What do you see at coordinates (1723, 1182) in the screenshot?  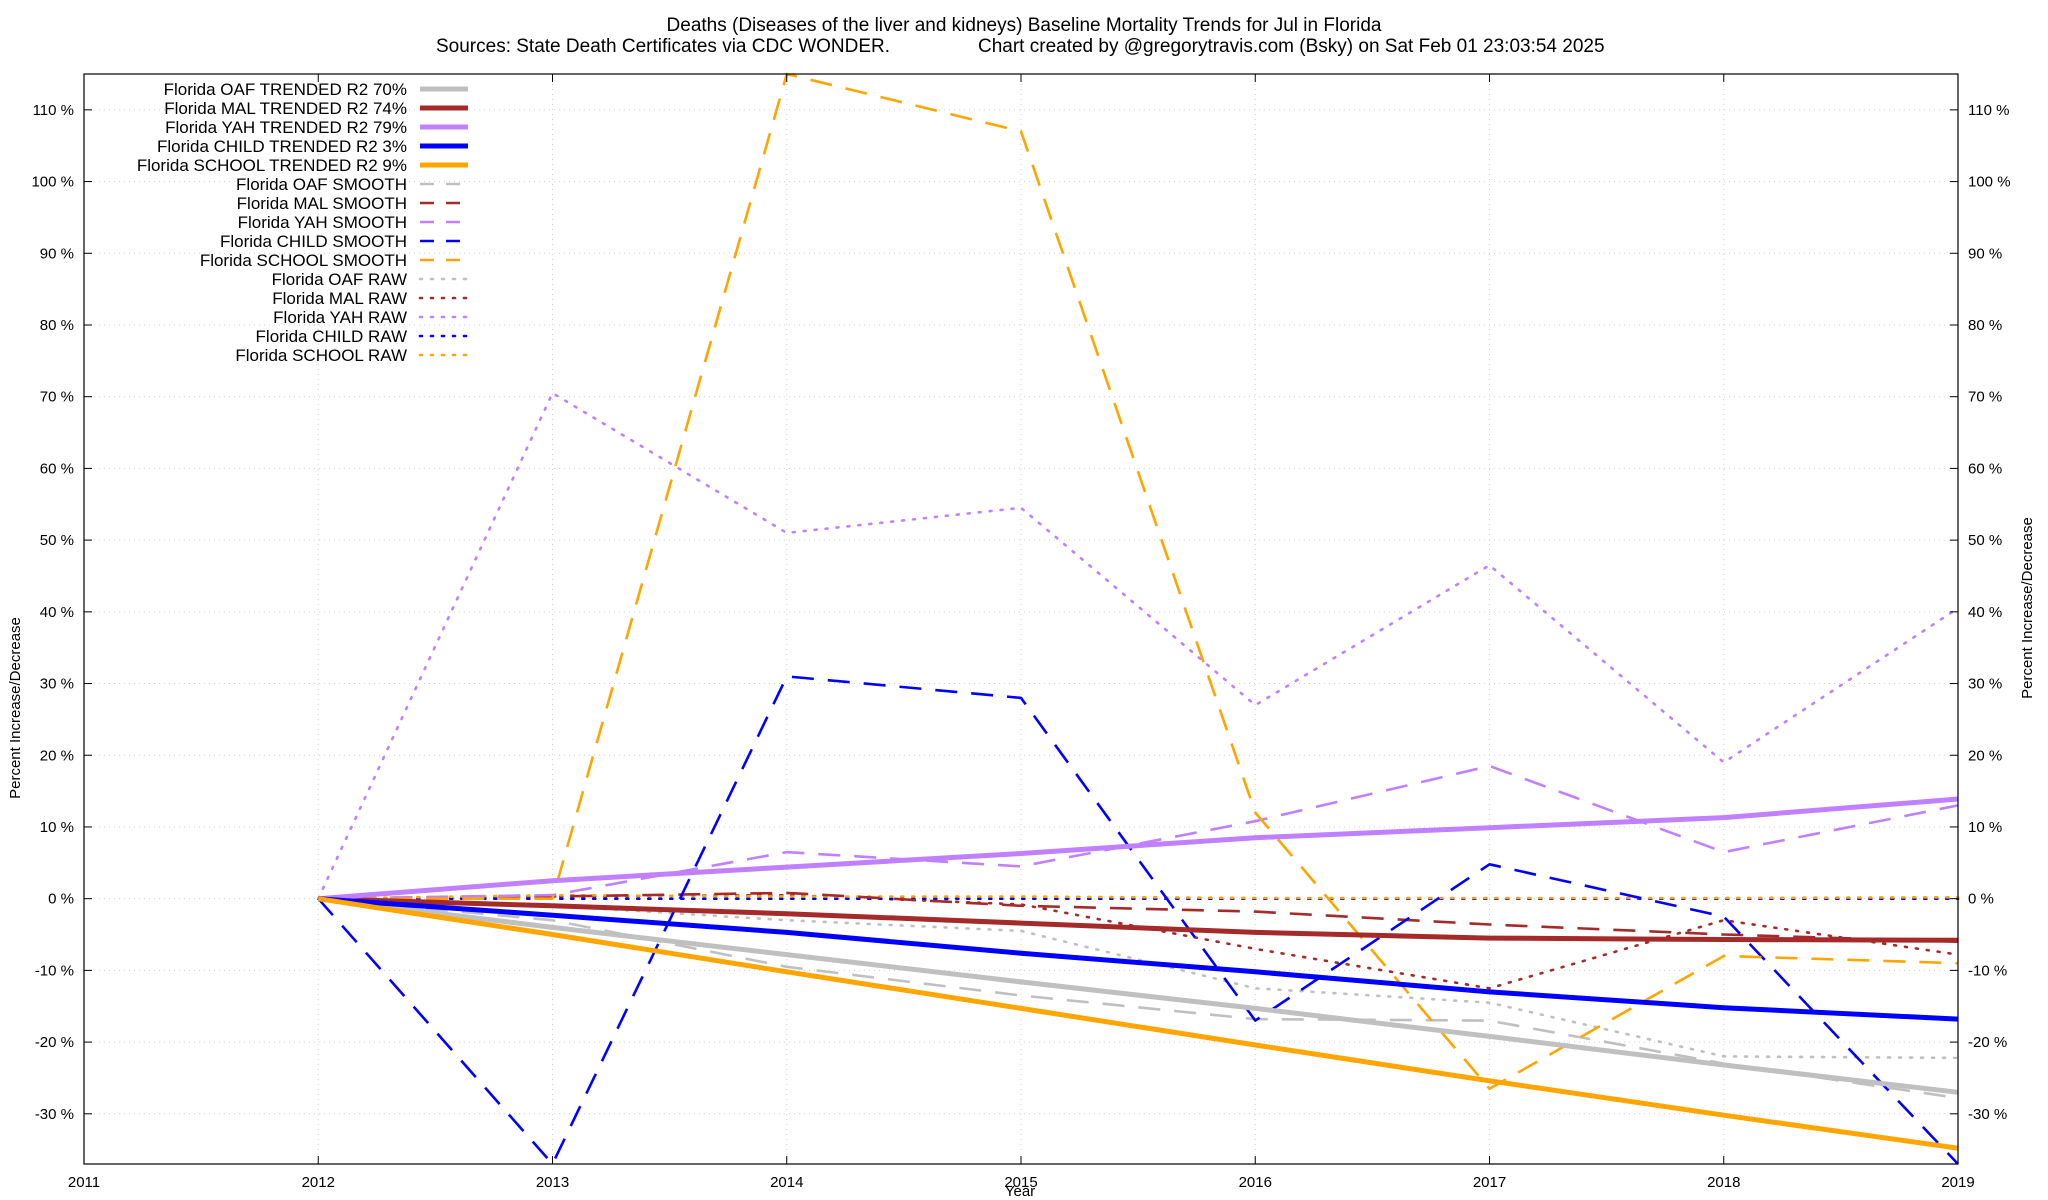 I see `x-tick-label: 2018` at bounding box center [1723, 1182].